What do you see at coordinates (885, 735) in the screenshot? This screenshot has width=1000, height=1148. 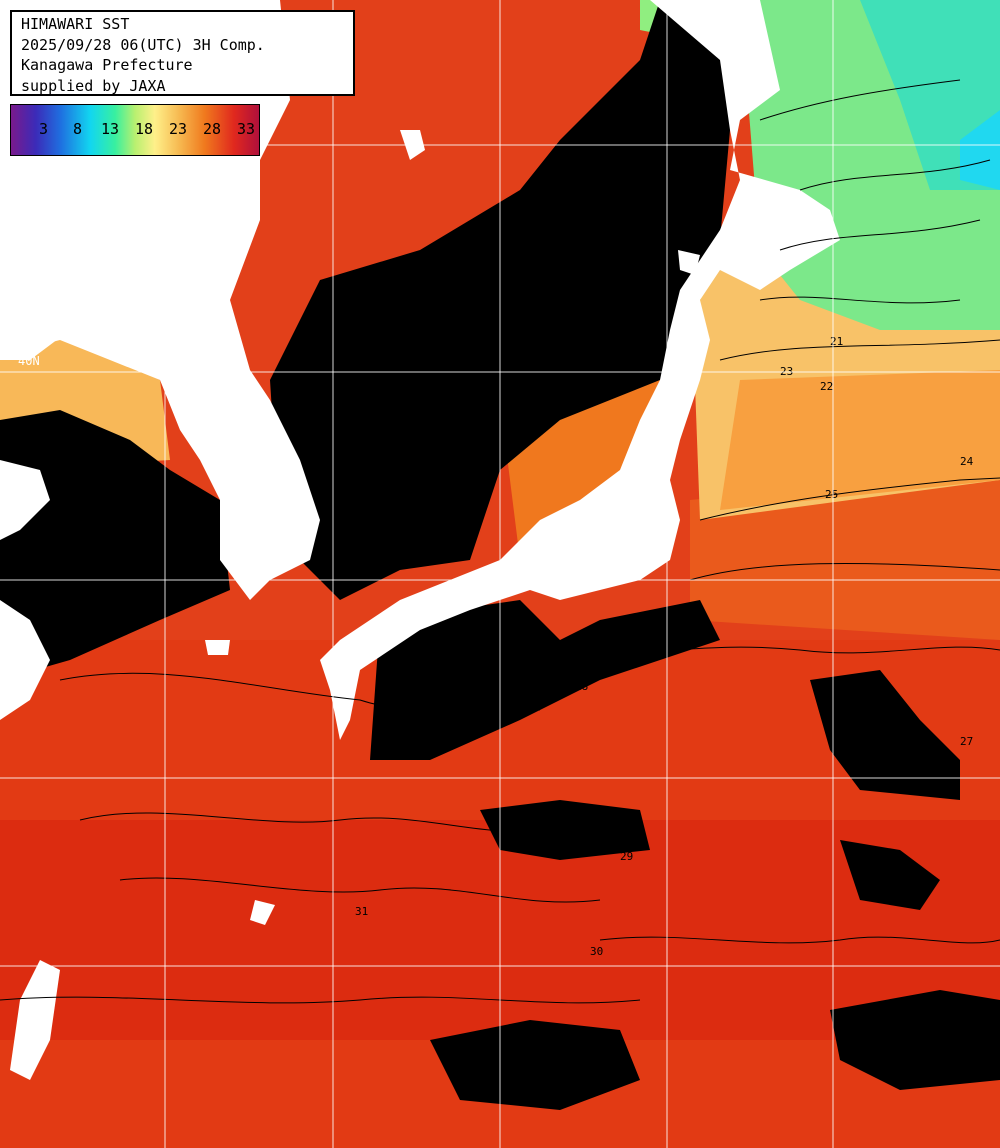 I see `cloud-east-ocean` at bounding box center [885, 735].